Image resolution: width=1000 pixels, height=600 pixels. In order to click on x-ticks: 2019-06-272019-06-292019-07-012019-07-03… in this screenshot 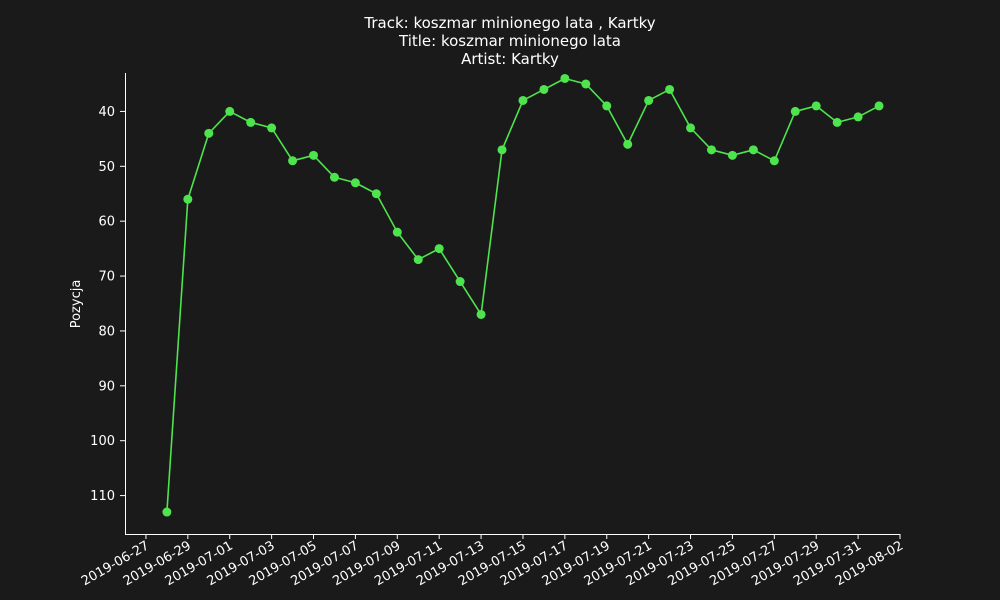, I will do `click(492, 561)`.